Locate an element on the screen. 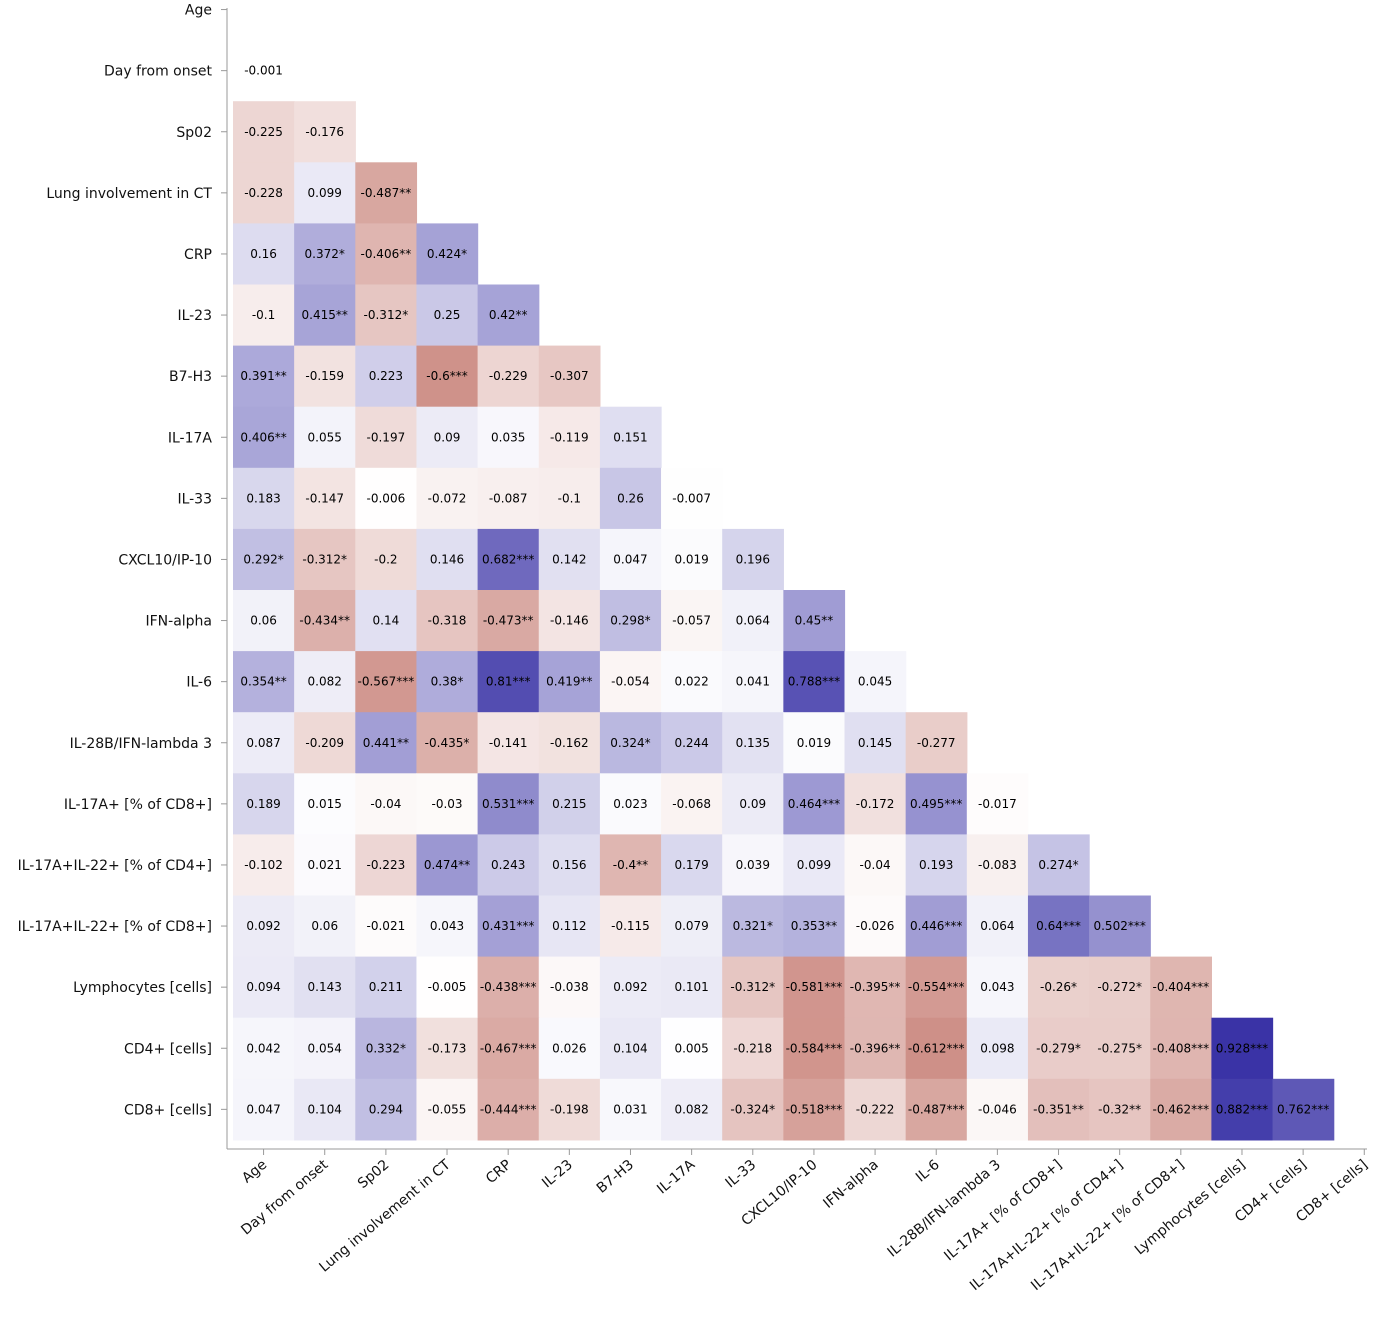 Image resolution: width=1378 pixels, height=1322 pixels. heatmap-cell-value: 0.146 is located at coordinates (447, 559).